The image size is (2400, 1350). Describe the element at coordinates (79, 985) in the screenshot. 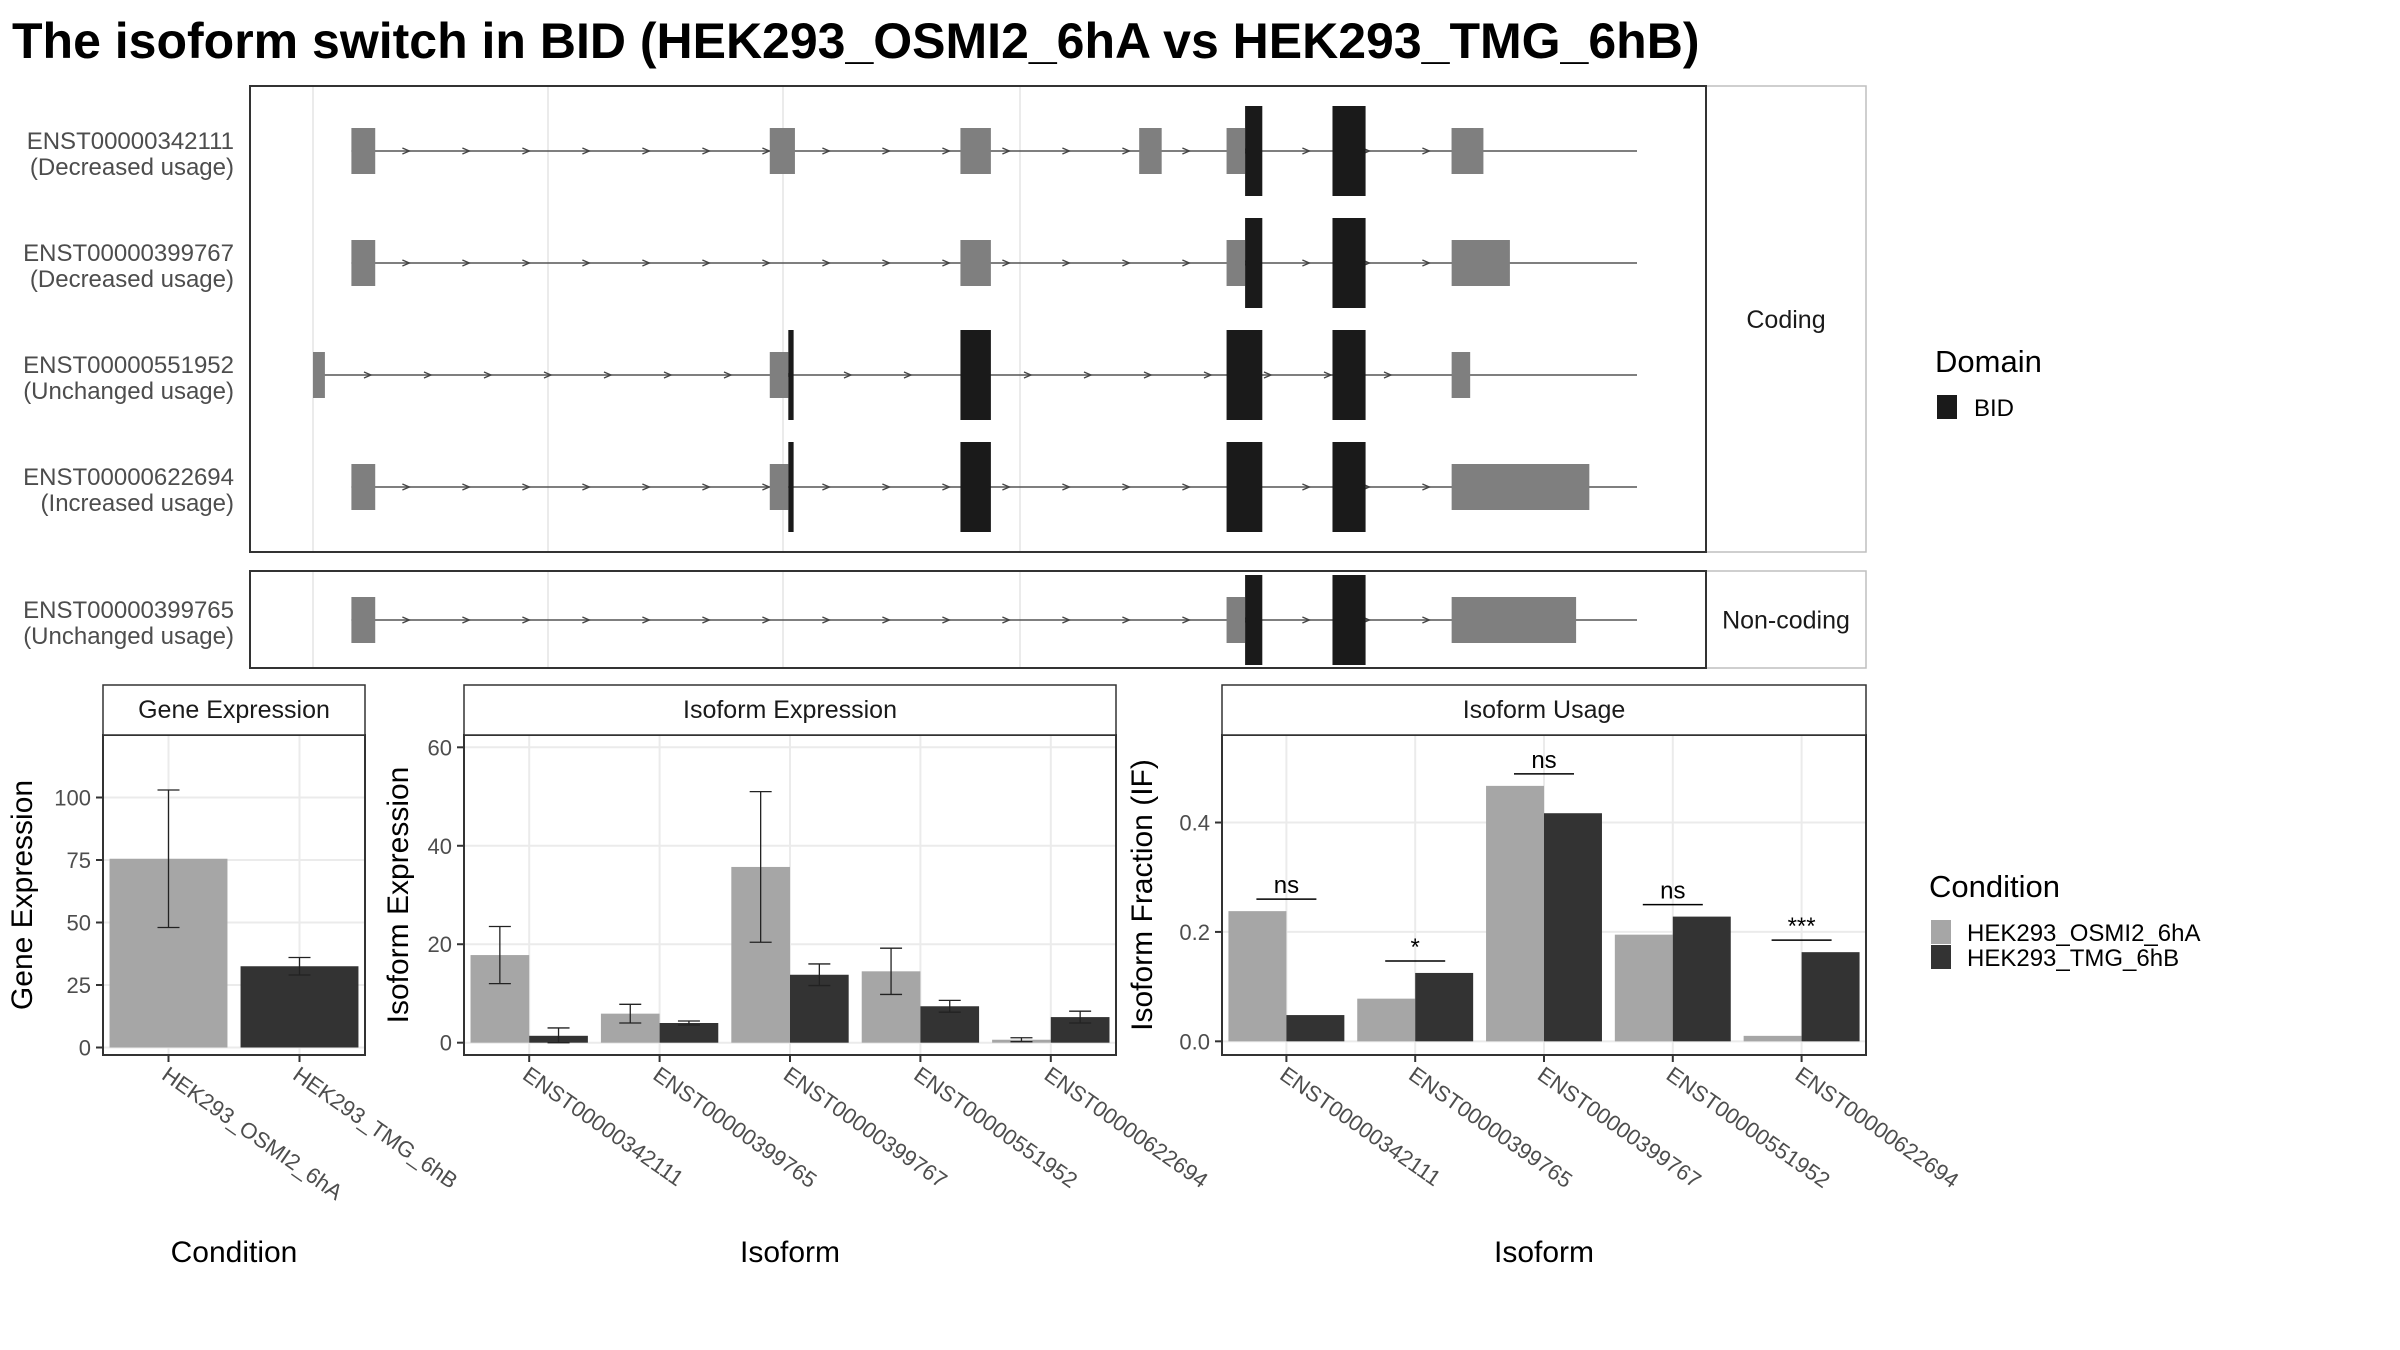

I see `y-tick-label: 25` at that location.